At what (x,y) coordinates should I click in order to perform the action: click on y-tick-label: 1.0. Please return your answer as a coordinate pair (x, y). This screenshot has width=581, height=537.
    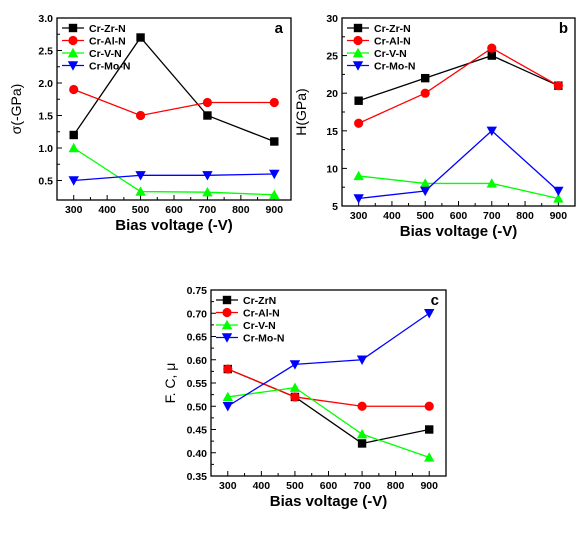
    Looking at the image, I should click on (45, 149).